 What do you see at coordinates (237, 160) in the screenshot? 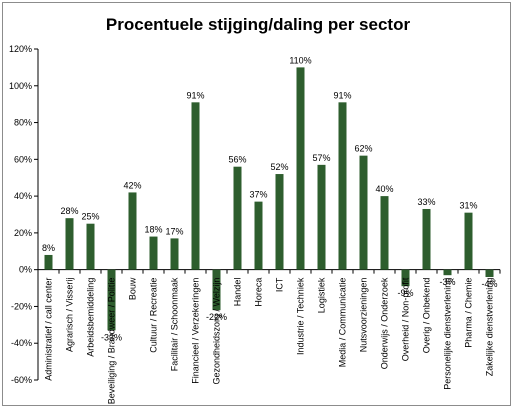
I see `data-label: 56%` at bounding box center [237, 160].